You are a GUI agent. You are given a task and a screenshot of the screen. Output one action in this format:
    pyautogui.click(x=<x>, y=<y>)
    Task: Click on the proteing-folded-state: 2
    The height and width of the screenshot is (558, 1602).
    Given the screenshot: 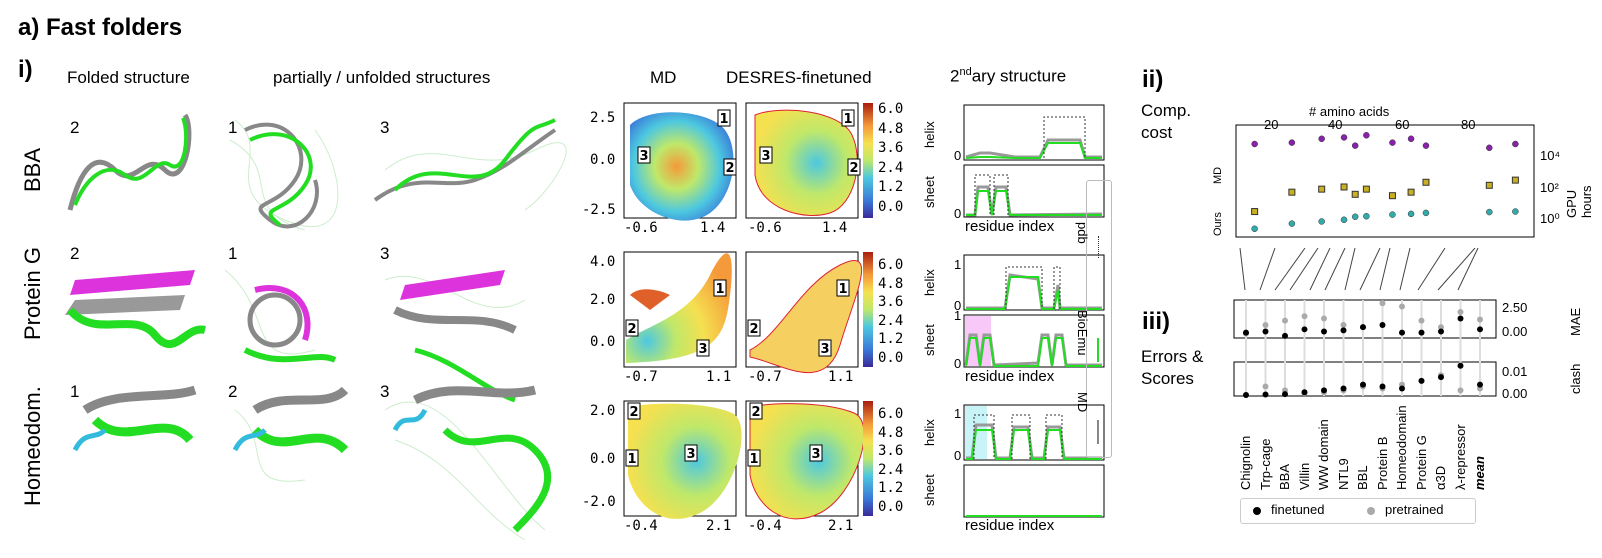 What is the action you would take?
    pyautogui.click(x=75, y=253)
    